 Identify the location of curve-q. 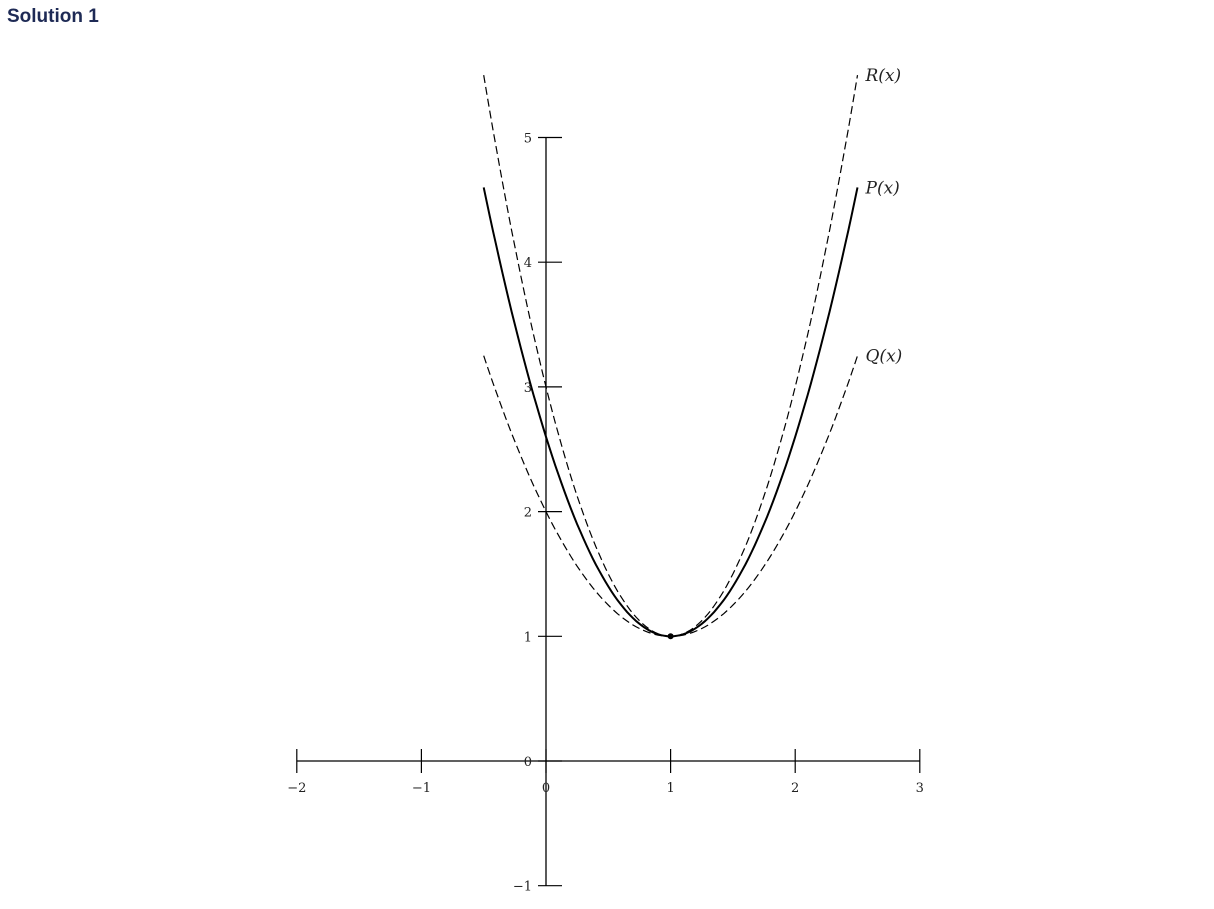
(671, 496).